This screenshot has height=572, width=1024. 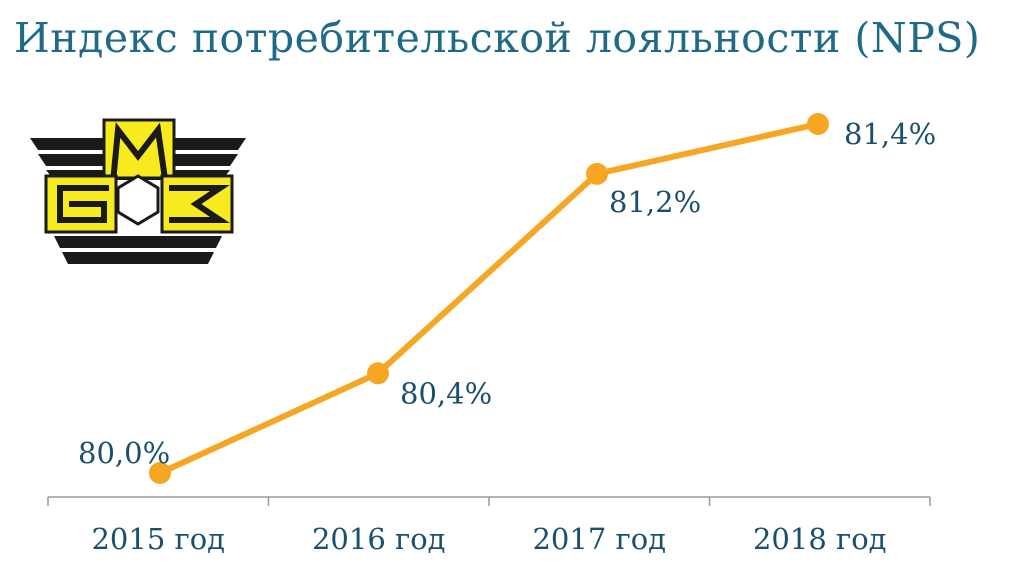 I want to click on logo-letters, so click(x=143, y=172).